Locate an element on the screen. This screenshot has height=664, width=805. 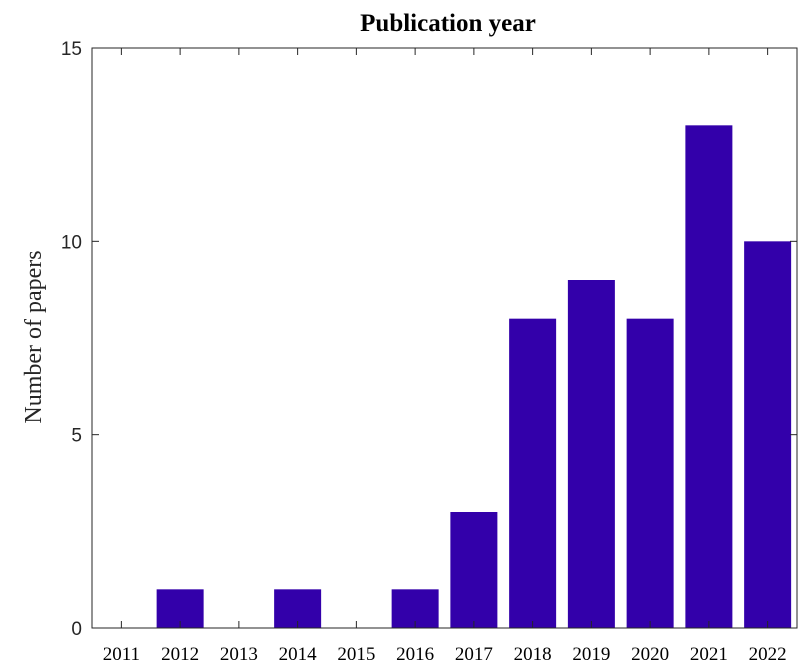
x-tick-label: 2021 is located at coordinates (709, 654).